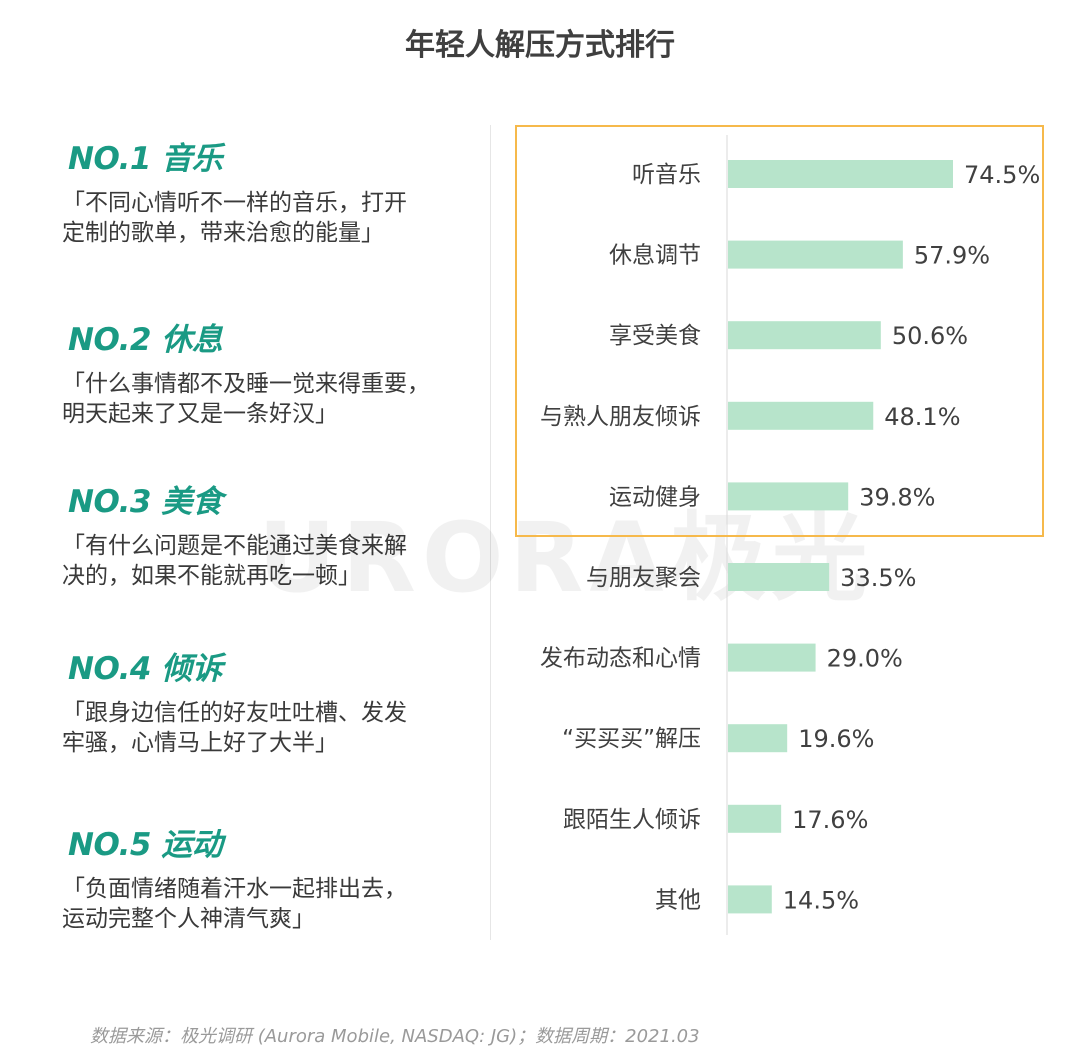 The image size is (1080, 1052). Describe the element at coordinates (246, 399) in the screenshot. I see `rank-2-description: 「什么事情都不及睡一觉来得重要， 明天起来了又是一条好汉」` at that location.